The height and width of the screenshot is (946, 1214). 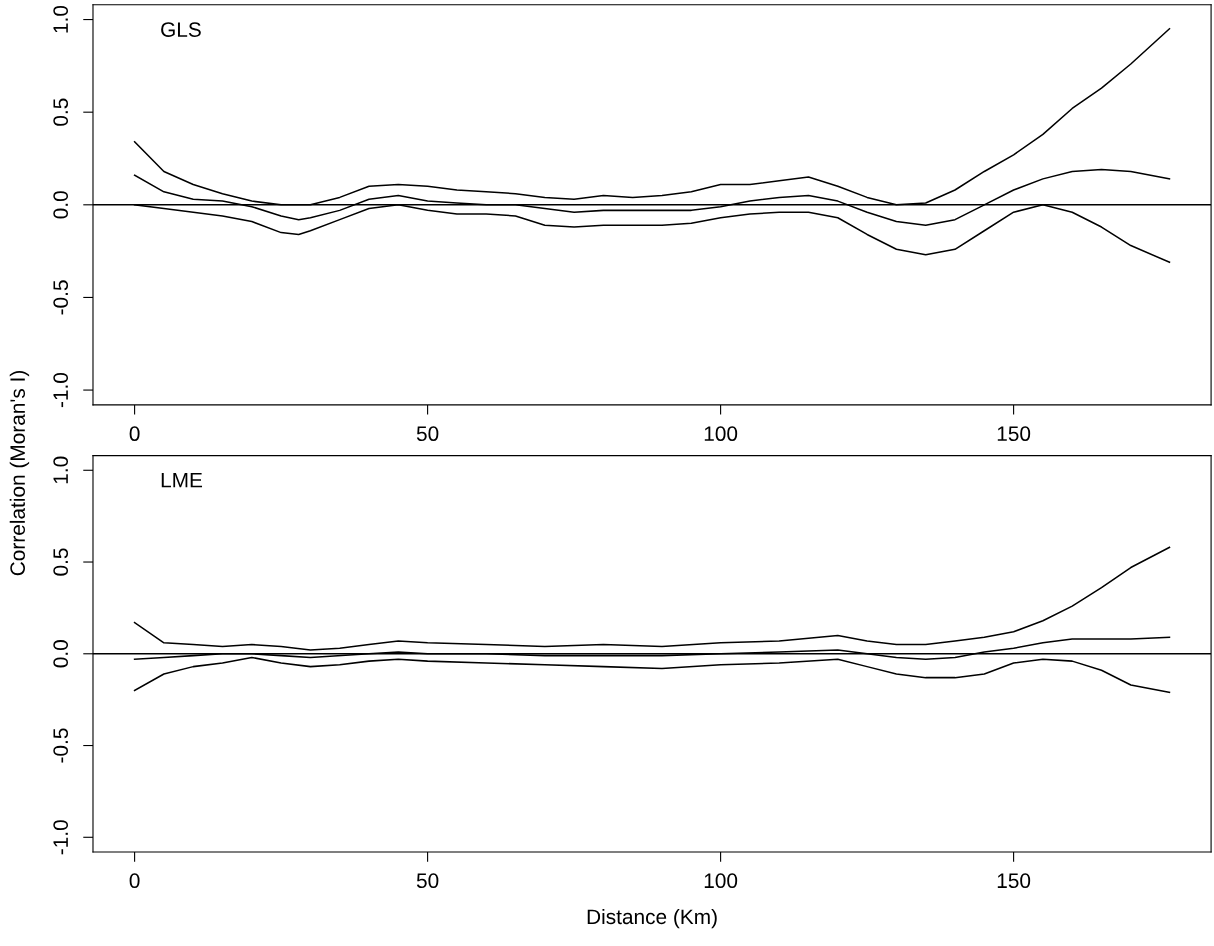 What do you see at coordinates (652, 918) in the screenshot?
I see `x-axis-title: Distance (Km)` at bounding box center [652, 918].